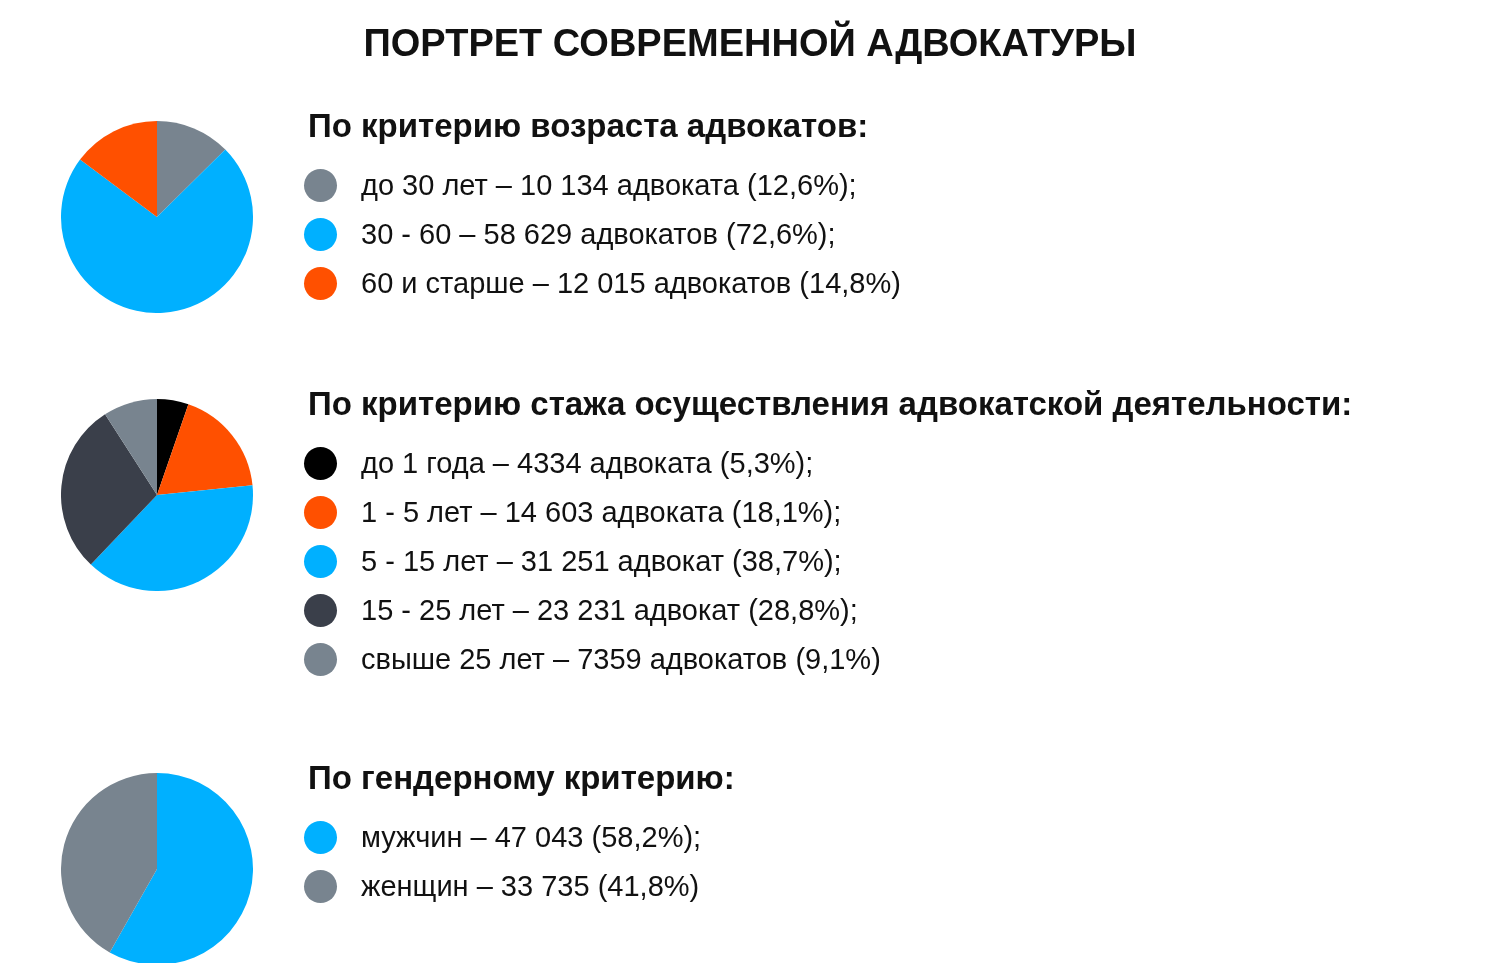 This screenshot has height=963, width=1500. I want to click on legend-label: женщин – 33 735, so click(475, 886).